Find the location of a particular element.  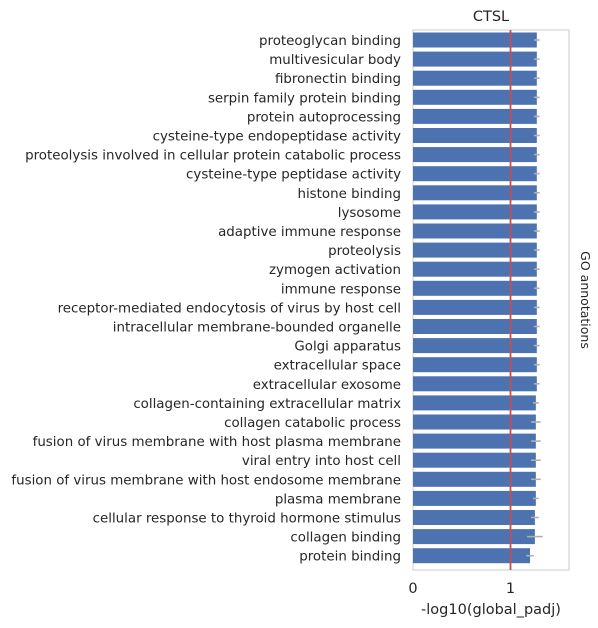

category-label: immune response is located at coordinates (341, 289).